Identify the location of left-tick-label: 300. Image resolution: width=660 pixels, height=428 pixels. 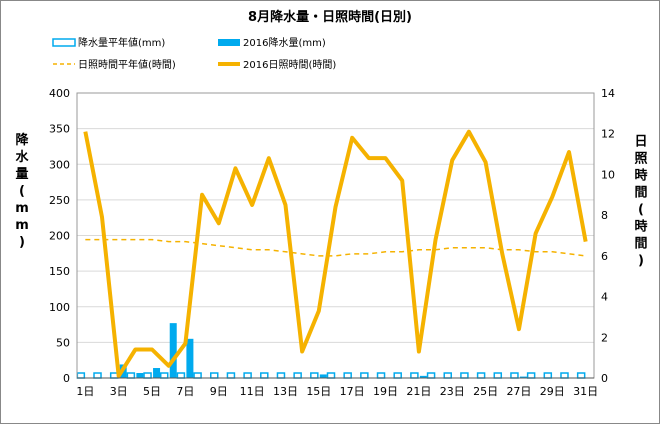
(59, 164).